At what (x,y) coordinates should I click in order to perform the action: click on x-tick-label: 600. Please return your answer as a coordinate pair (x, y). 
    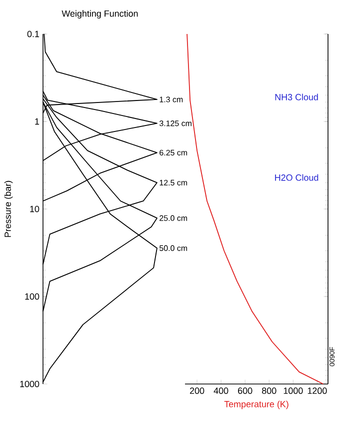
    Looking at the image, I should click on (245, 391).